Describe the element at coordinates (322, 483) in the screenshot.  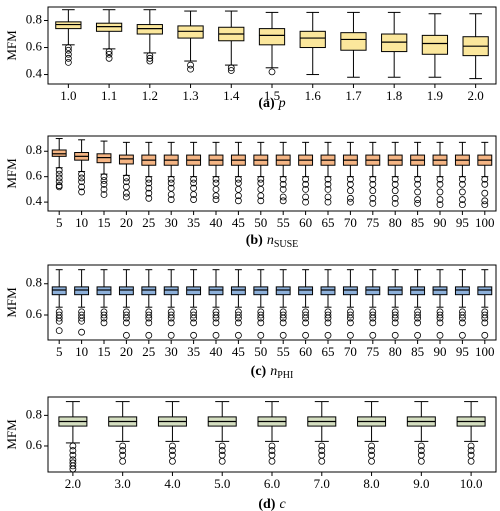
I see `x-tick-label: 7.0` at that location.